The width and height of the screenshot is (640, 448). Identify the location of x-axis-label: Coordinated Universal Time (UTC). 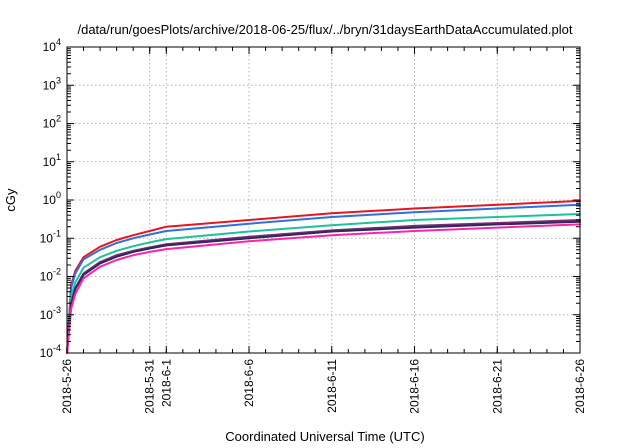
(324, 436).